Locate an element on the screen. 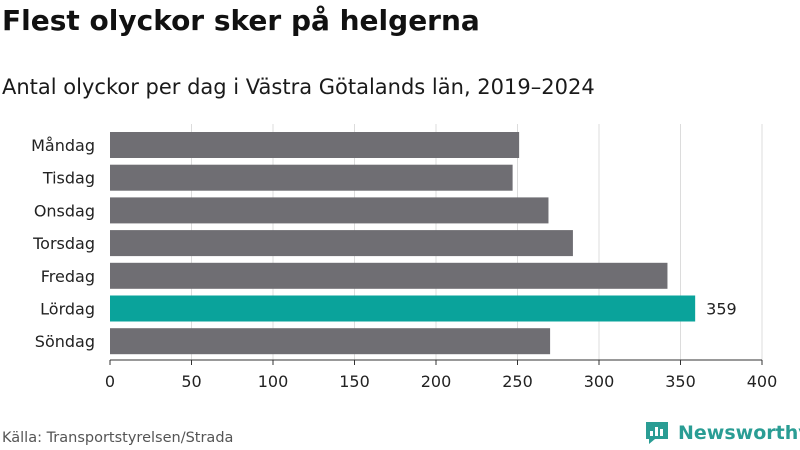 Image resolution: width=800 pixels, height=450 pixels. brand-logo: Newsworthy is located at coordinates (722, 433).